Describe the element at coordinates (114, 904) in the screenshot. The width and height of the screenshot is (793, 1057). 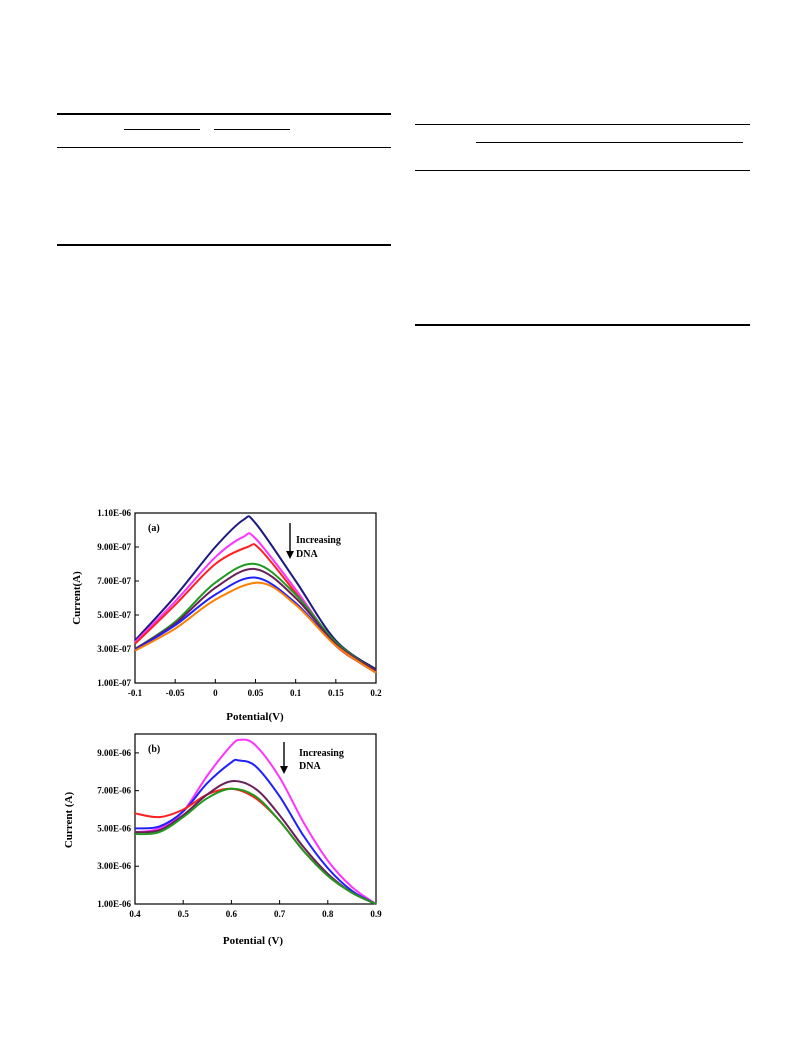
I see `y-tick-label: 1.00E-06` at that location.